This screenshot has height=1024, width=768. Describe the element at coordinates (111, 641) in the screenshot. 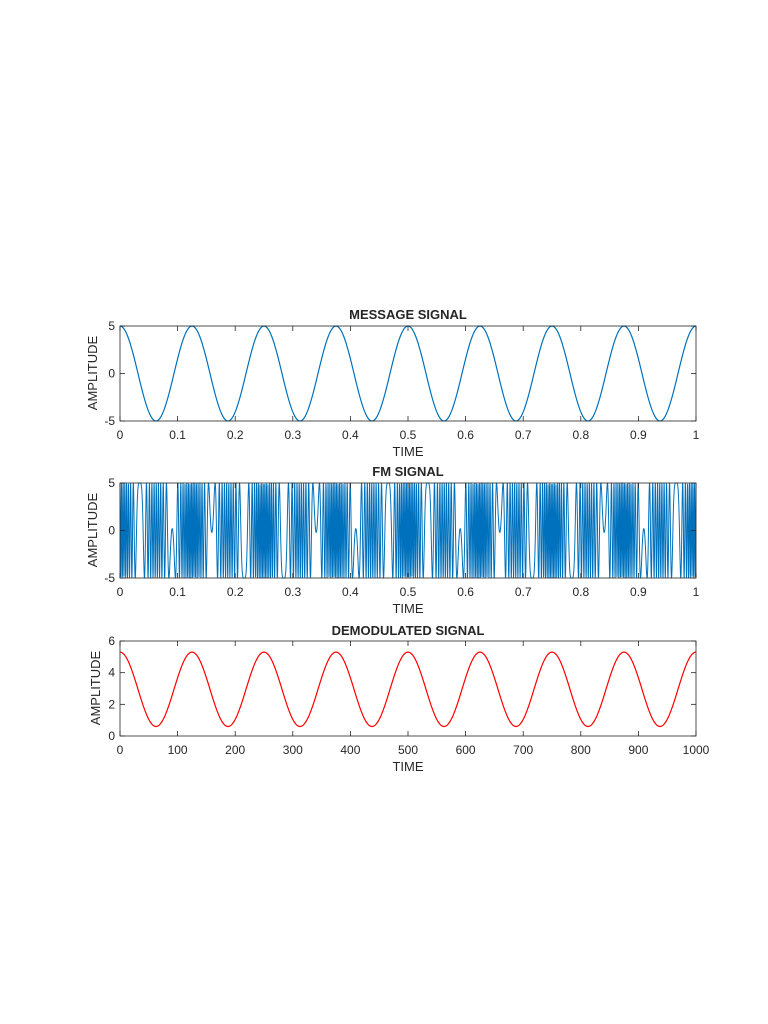

I see `y-tick-label: 6` at that location.